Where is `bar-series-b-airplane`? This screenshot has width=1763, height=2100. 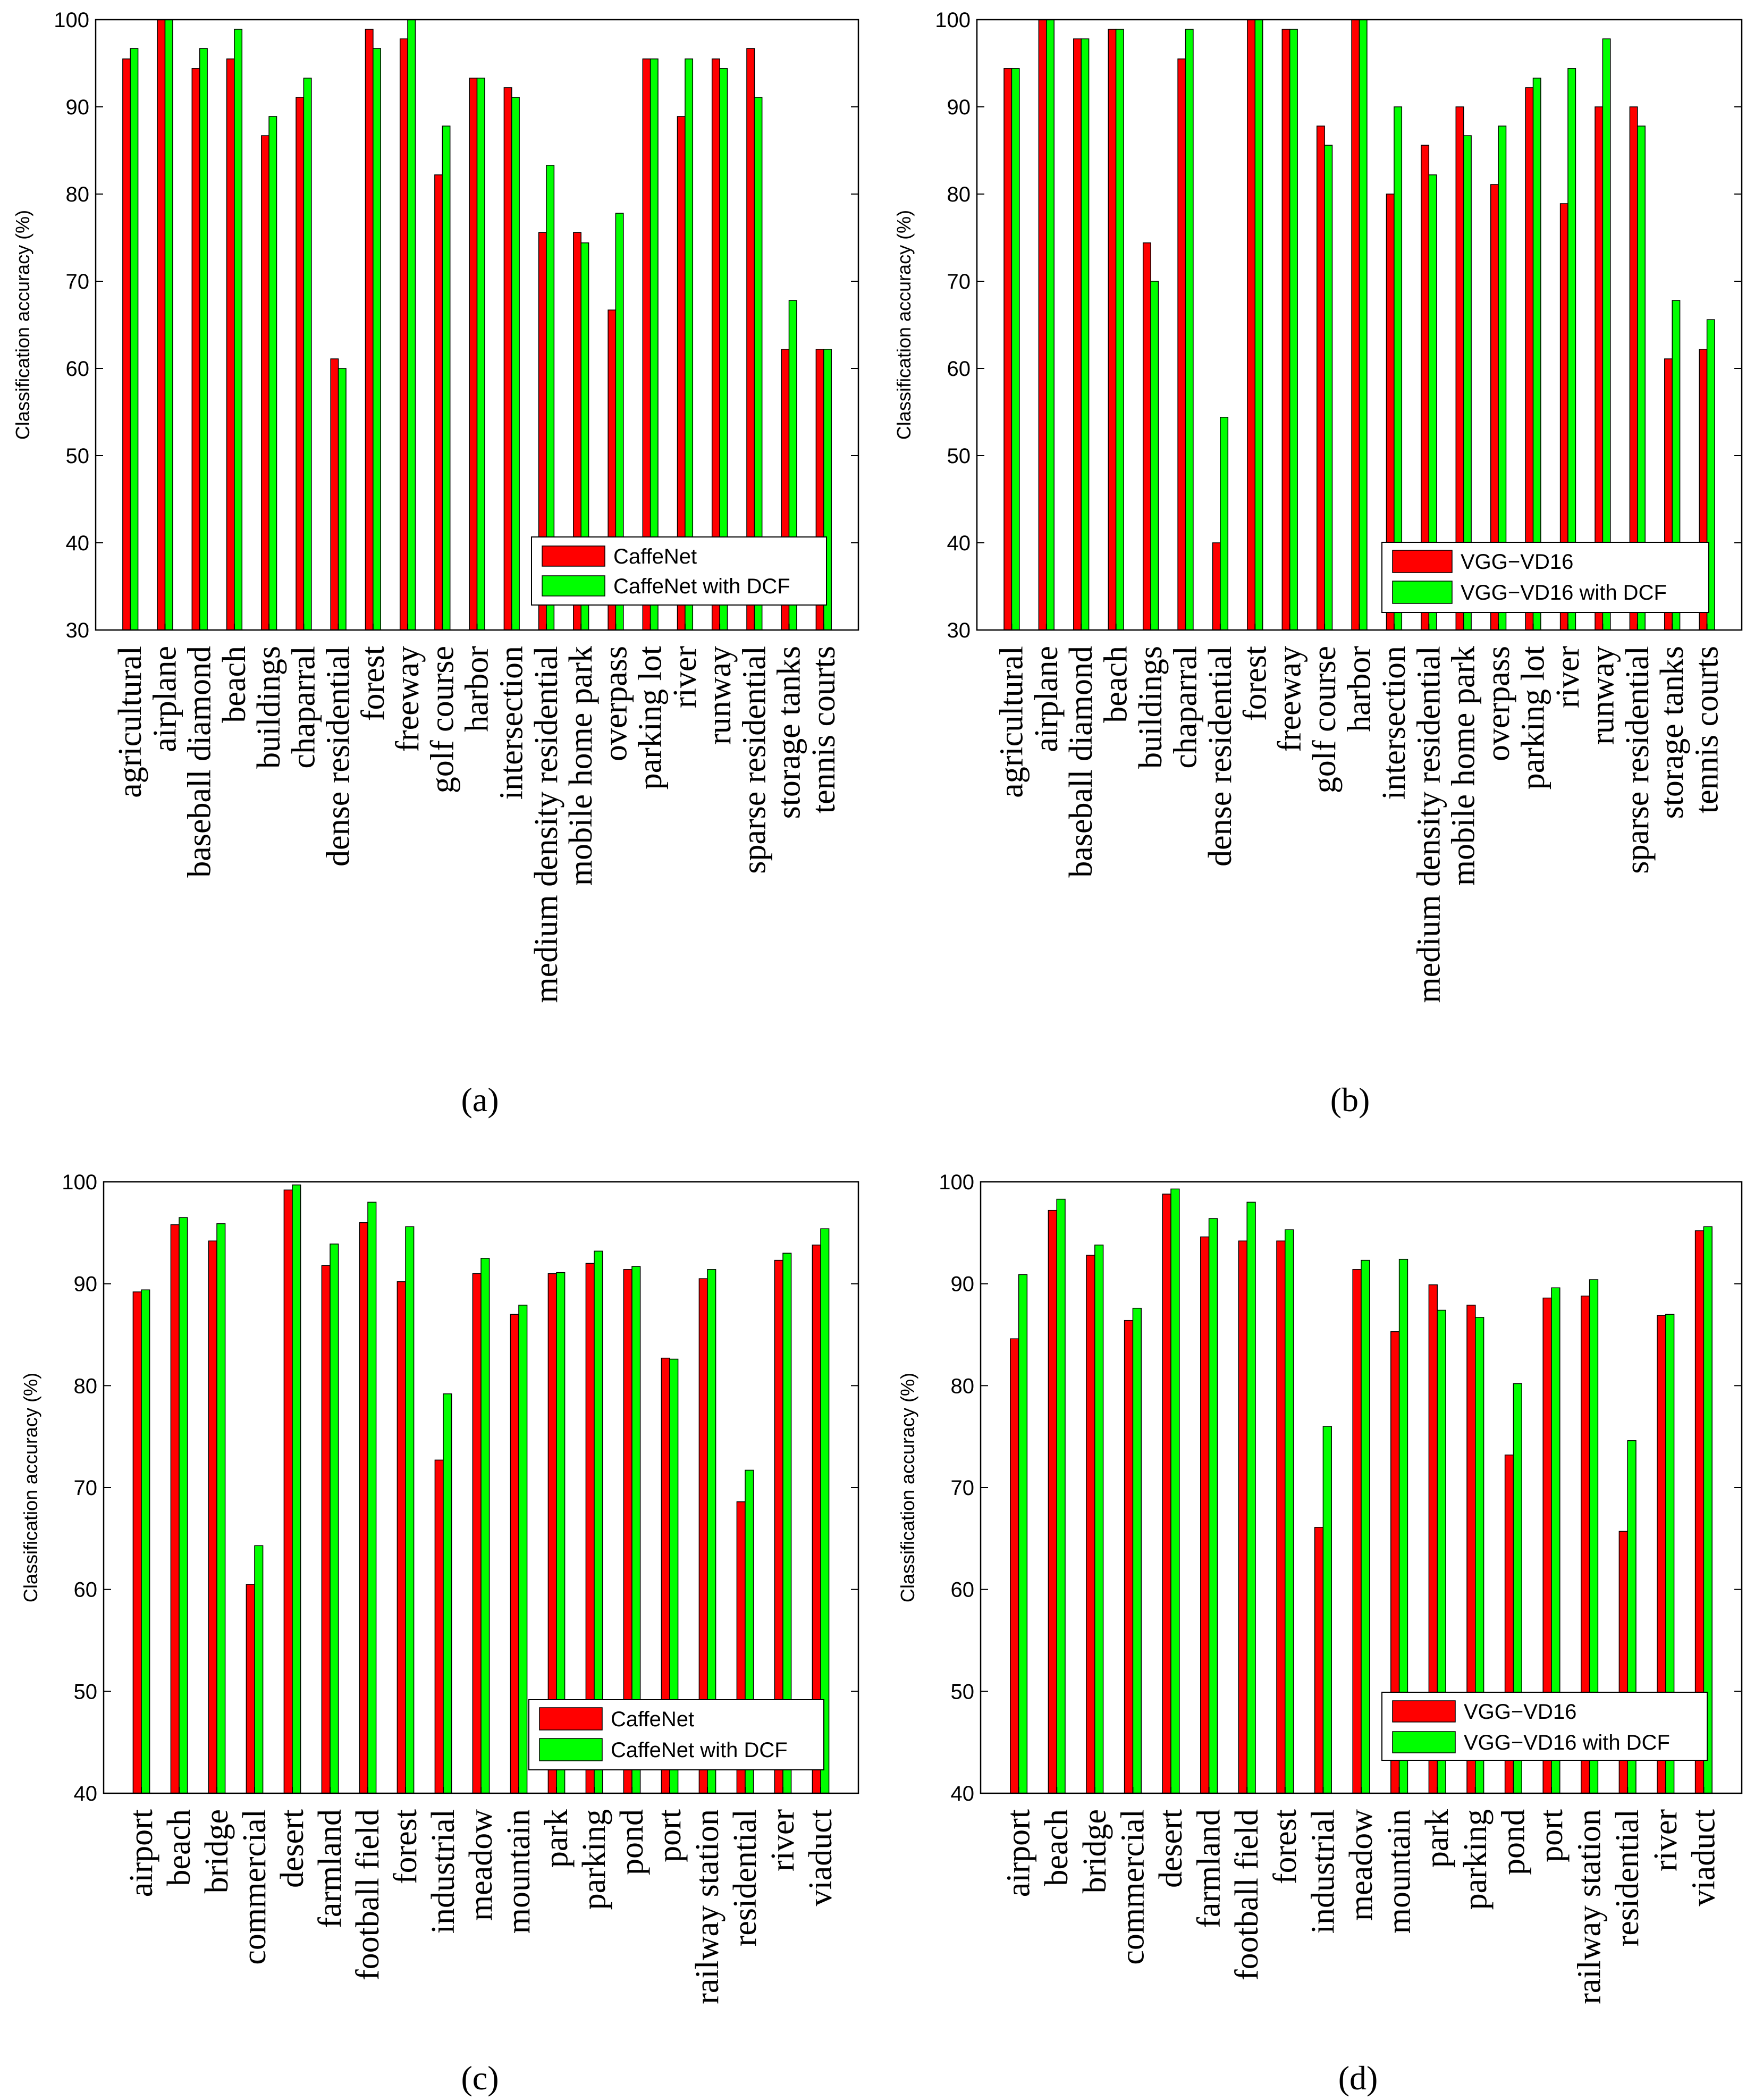
bar-series-b-airplane is located at coordinates (1050, 325).